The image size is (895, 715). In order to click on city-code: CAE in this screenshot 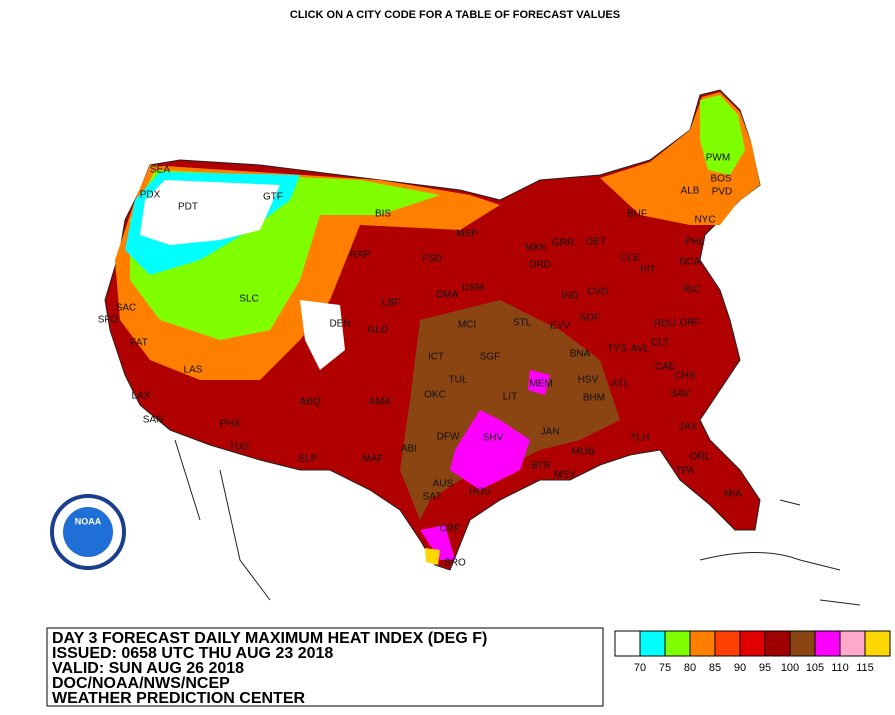, I will do `click(665, 367)`.